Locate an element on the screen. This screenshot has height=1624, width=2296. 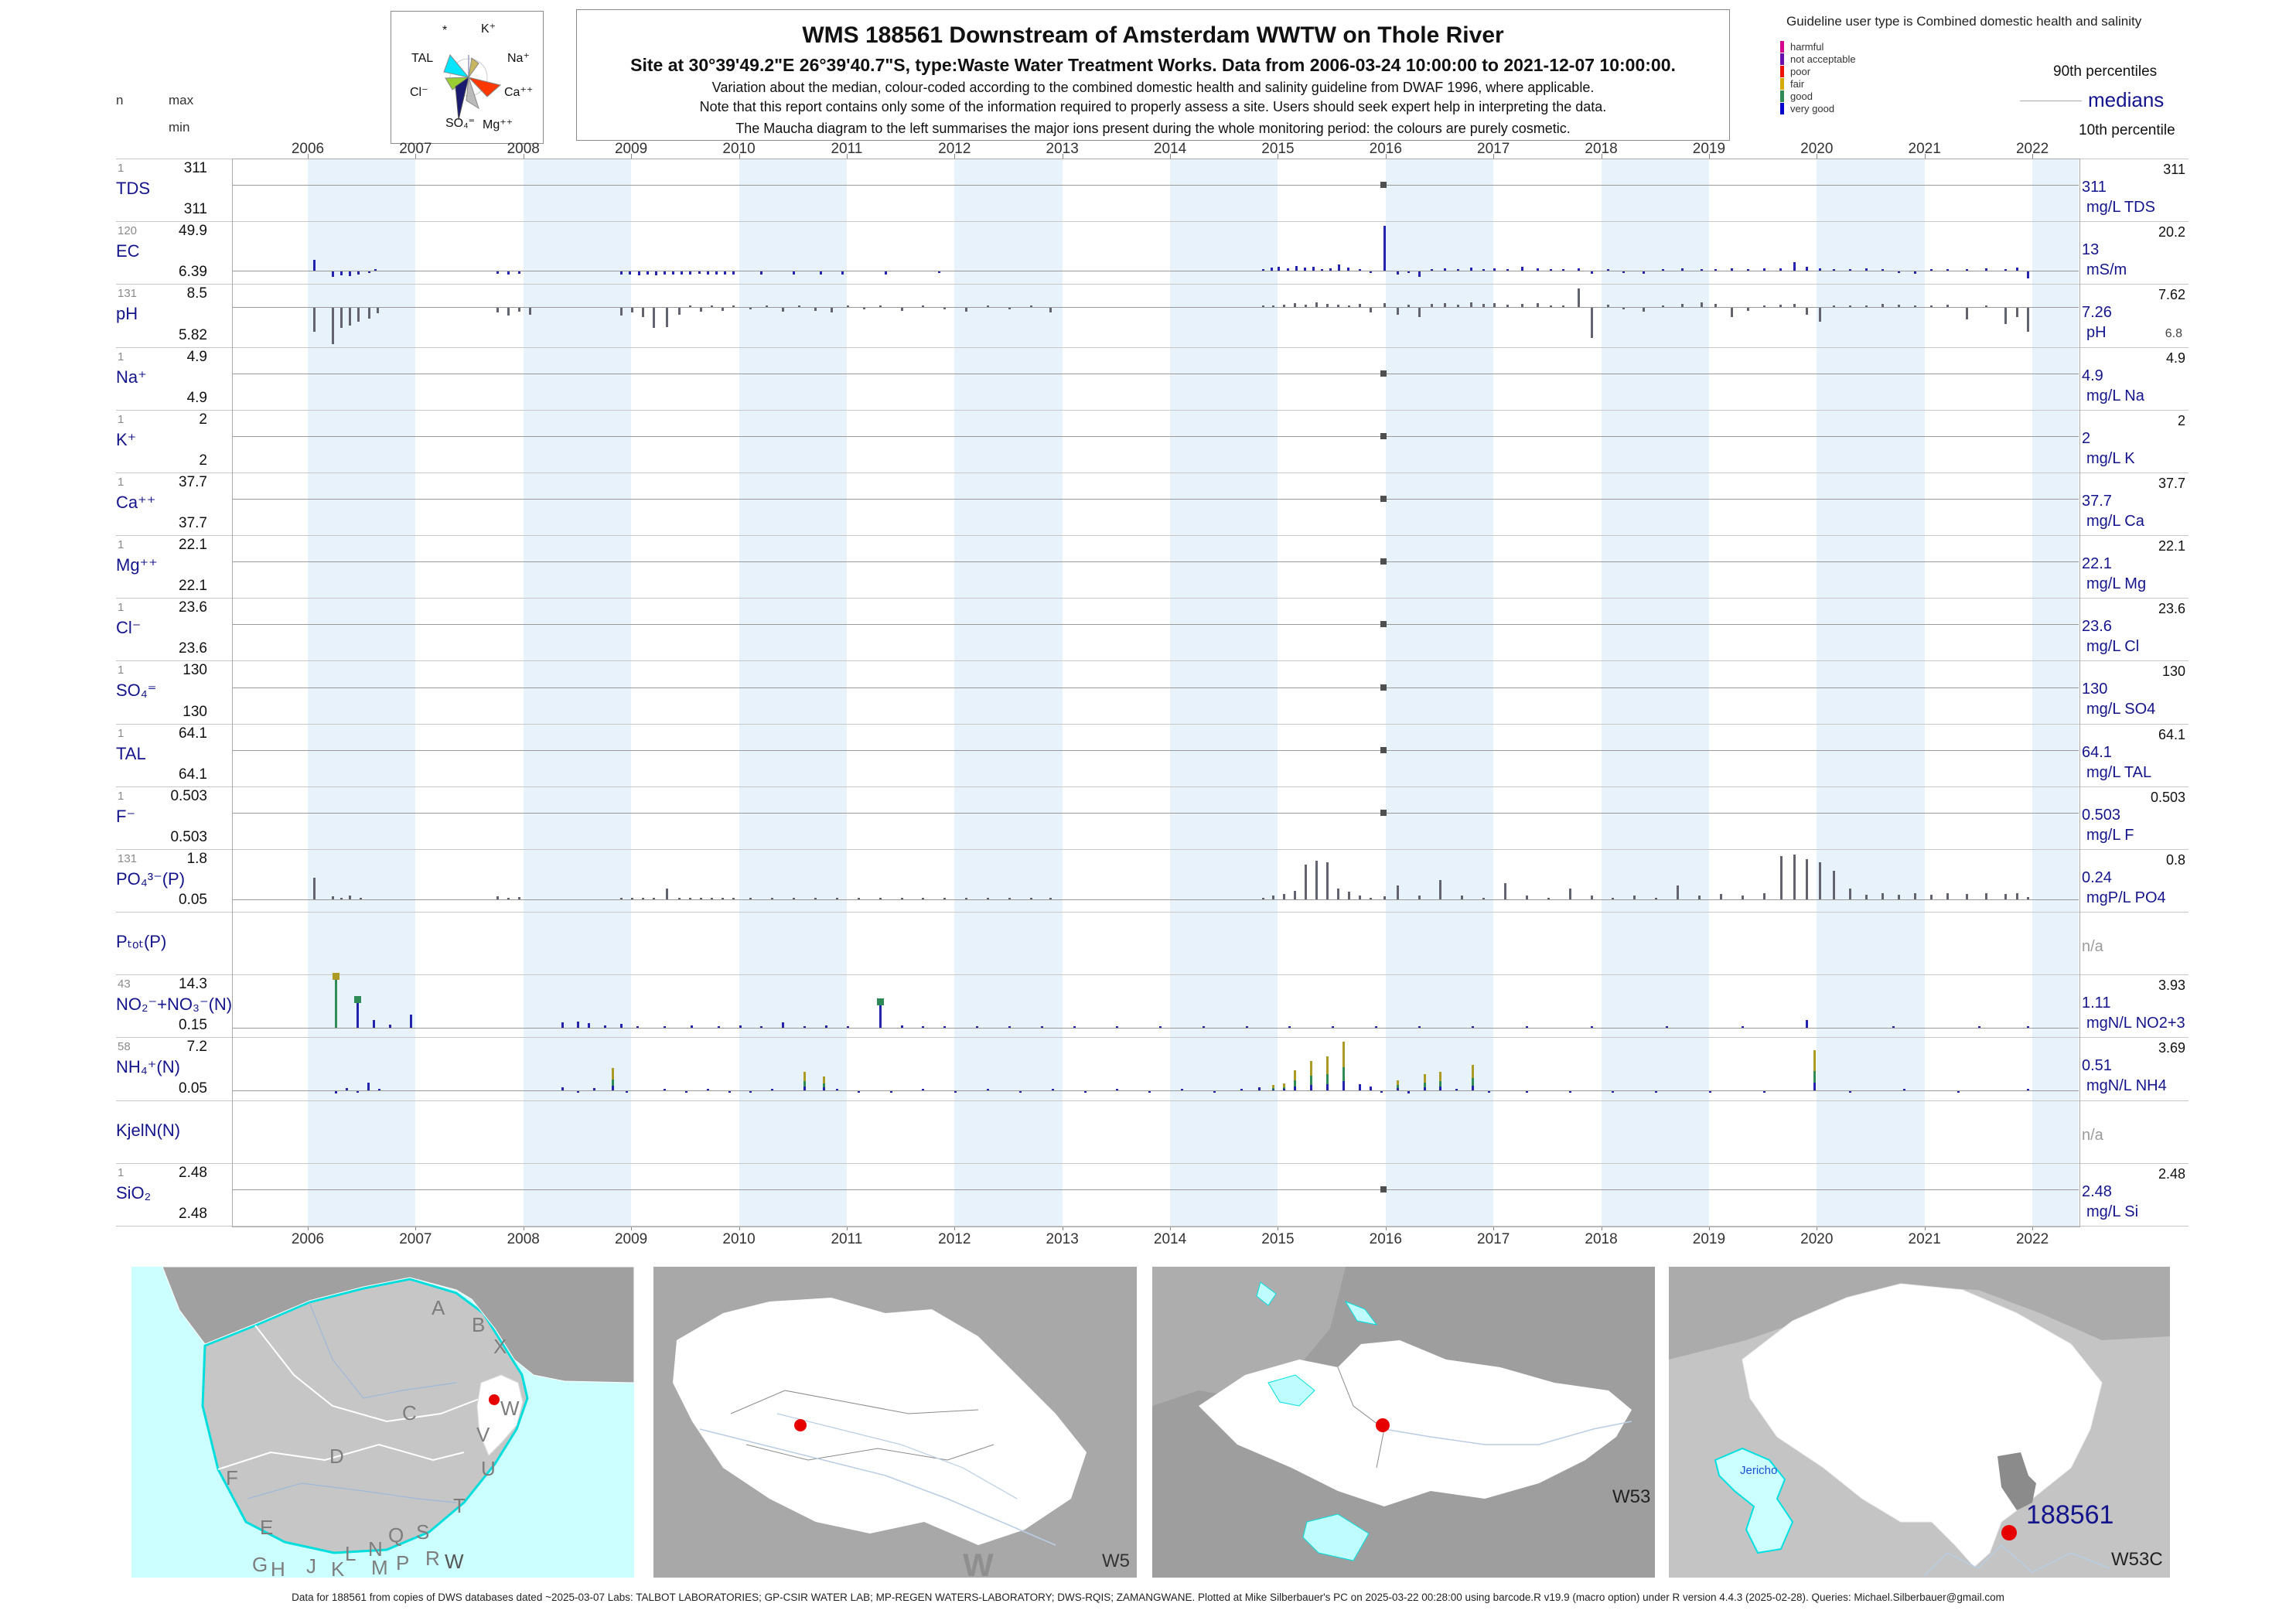
row-median-value: 2.48 is located at coordinates (2097, 1191).